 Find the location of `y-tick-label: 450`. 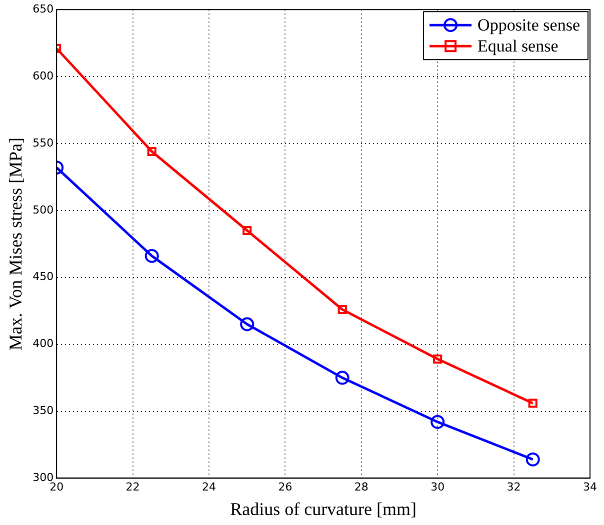

y-tick-label: 450 is located at coordinates (43, 277).